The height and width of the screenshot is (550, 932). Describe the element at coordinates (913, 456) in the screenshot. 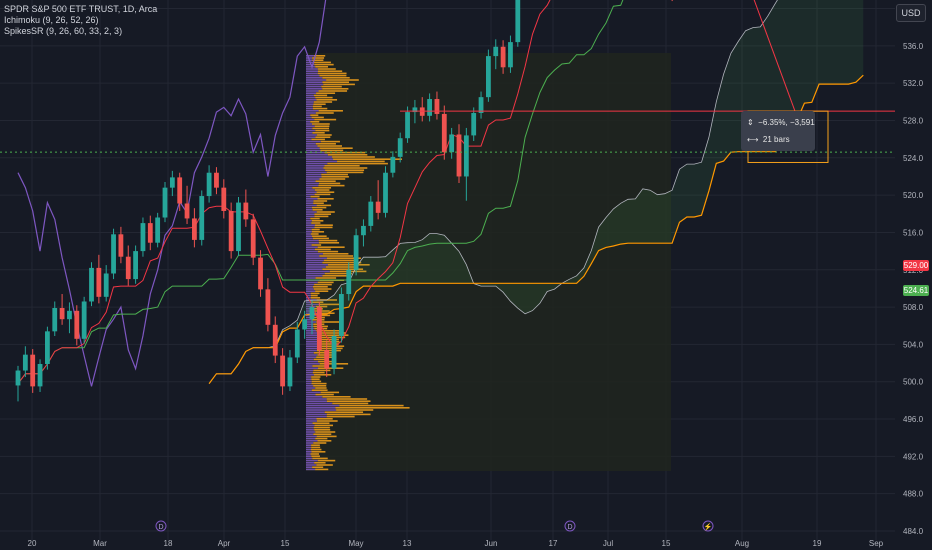

I see `y-tick-label: 492.0` at that location.